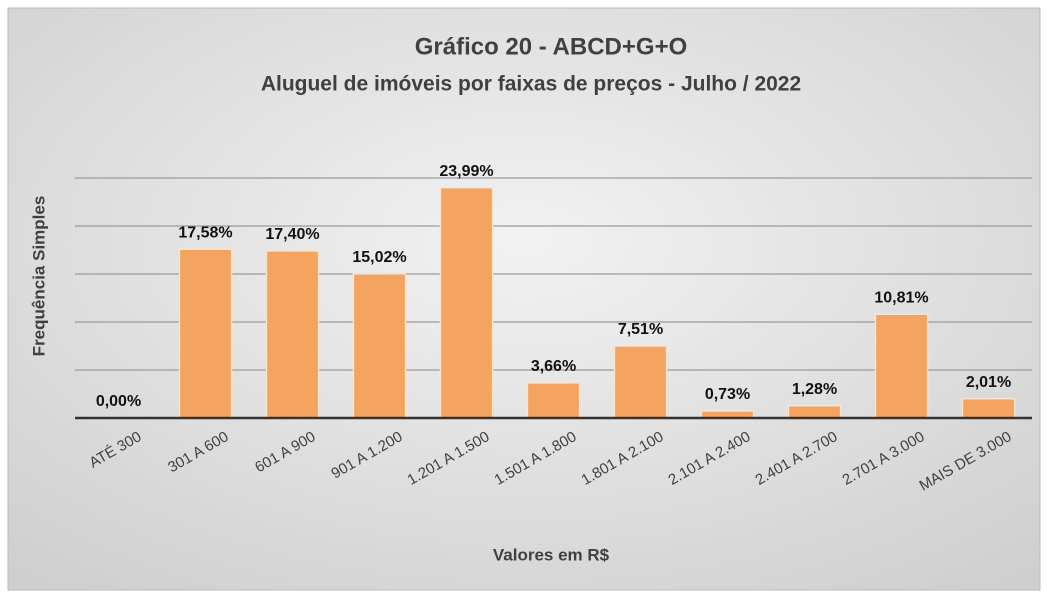  I want to click on data-label: 3,66%, so click(553, 366).